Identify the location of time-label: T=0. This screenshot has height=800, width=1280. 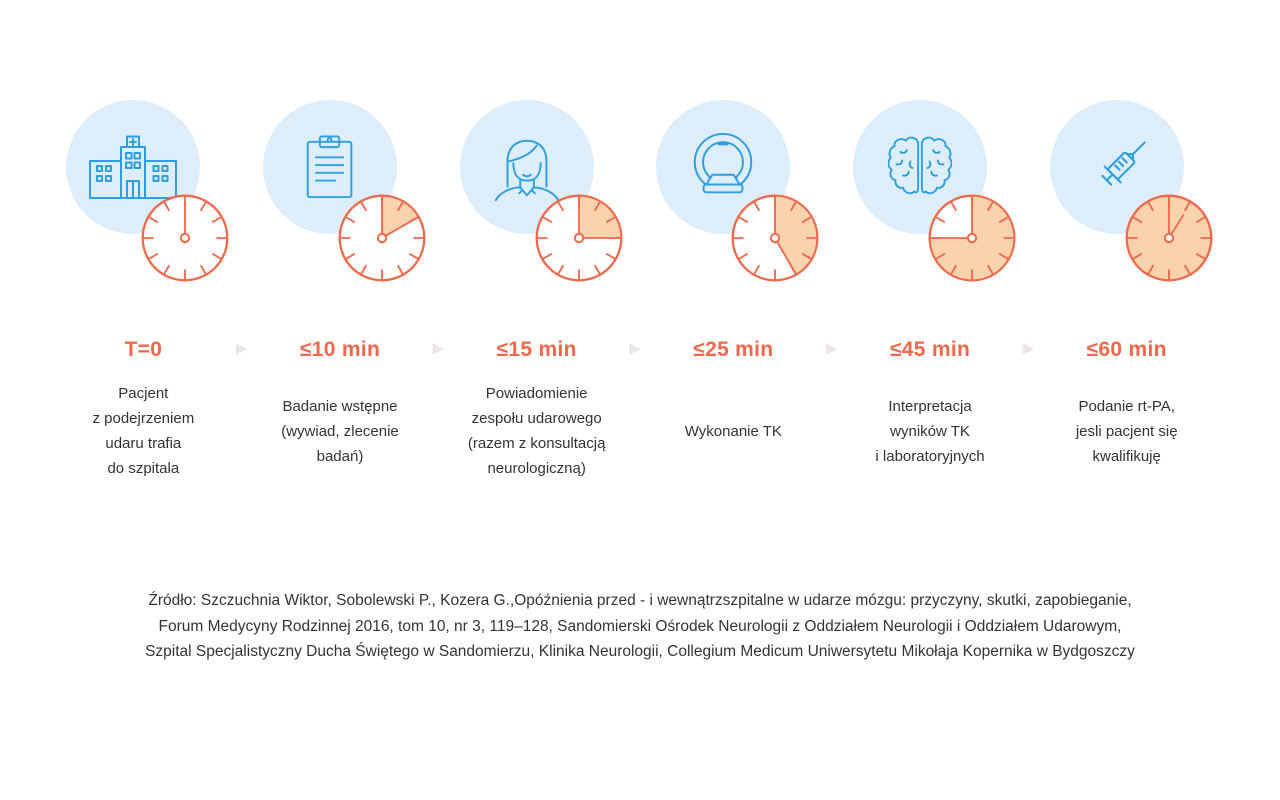
(143, 349).